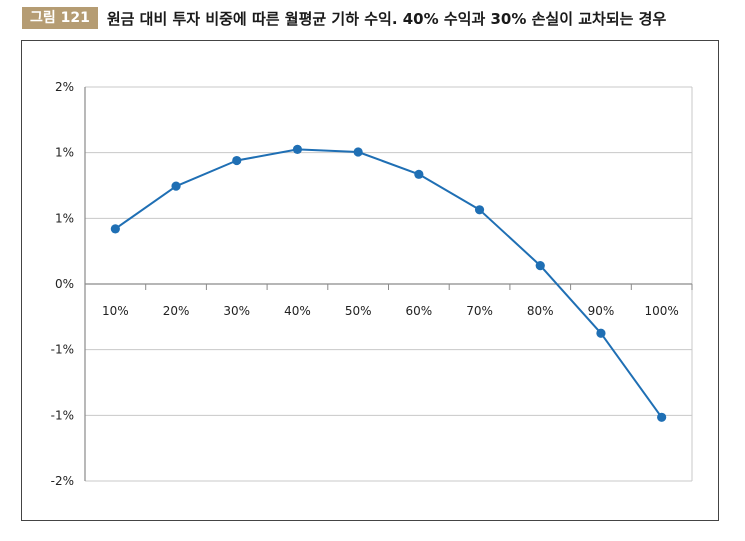 This screenshot has width=745, height=541. What do you see at coordinates (601, 311) in the screenshot?
I see `x-tick-label: 90%` at bounding box center [601, 311].